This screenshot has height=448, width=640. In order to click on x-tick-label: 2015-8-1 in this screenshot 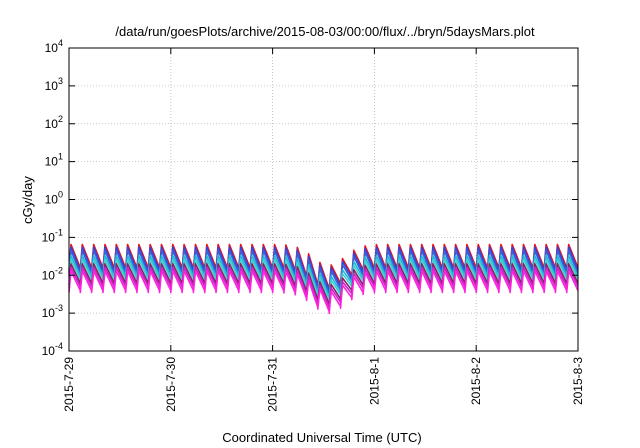, I will do `click(374, 381)`.